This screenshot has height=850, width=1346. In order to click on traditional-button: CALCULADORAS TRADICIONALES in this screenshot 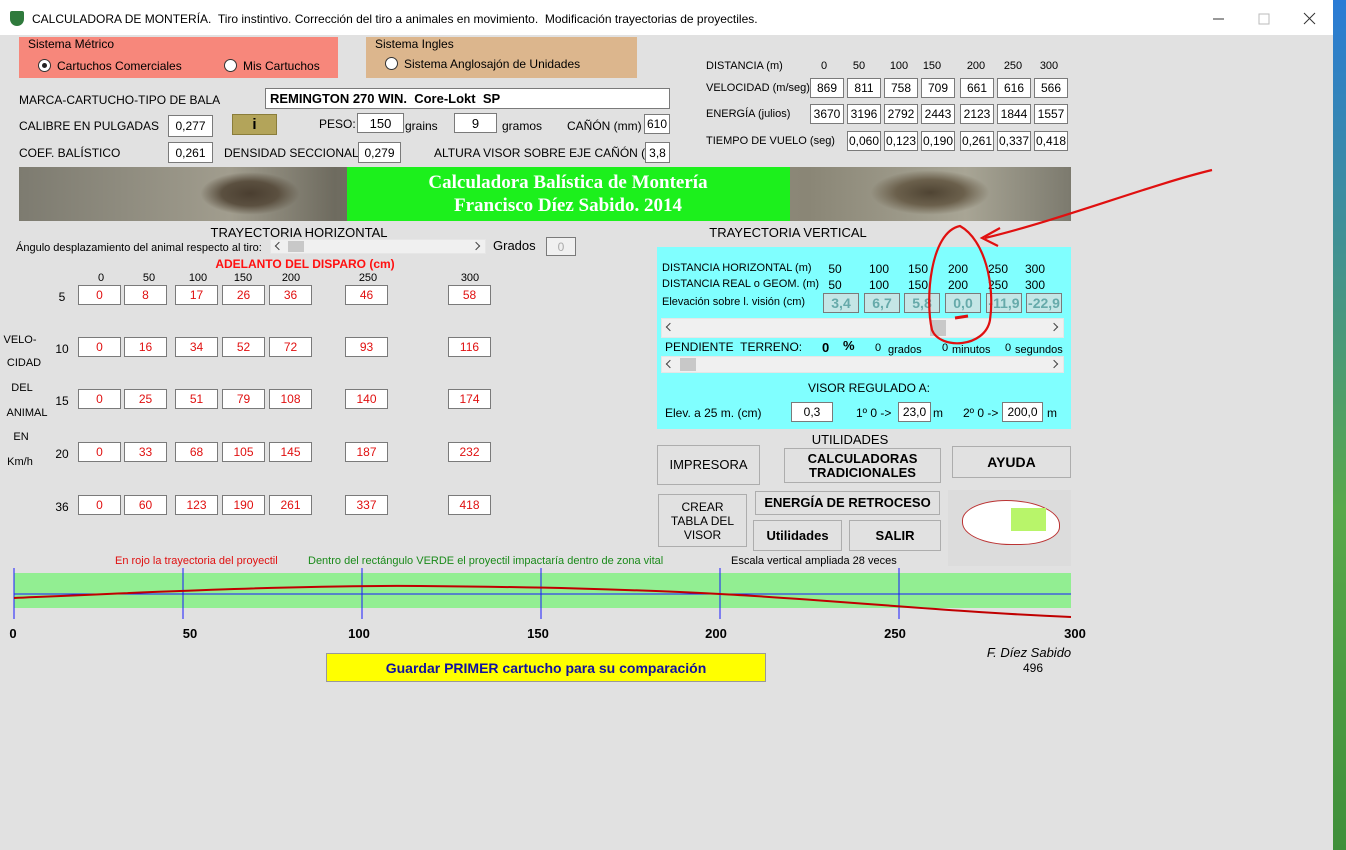, I will do `click(862, 465)`.